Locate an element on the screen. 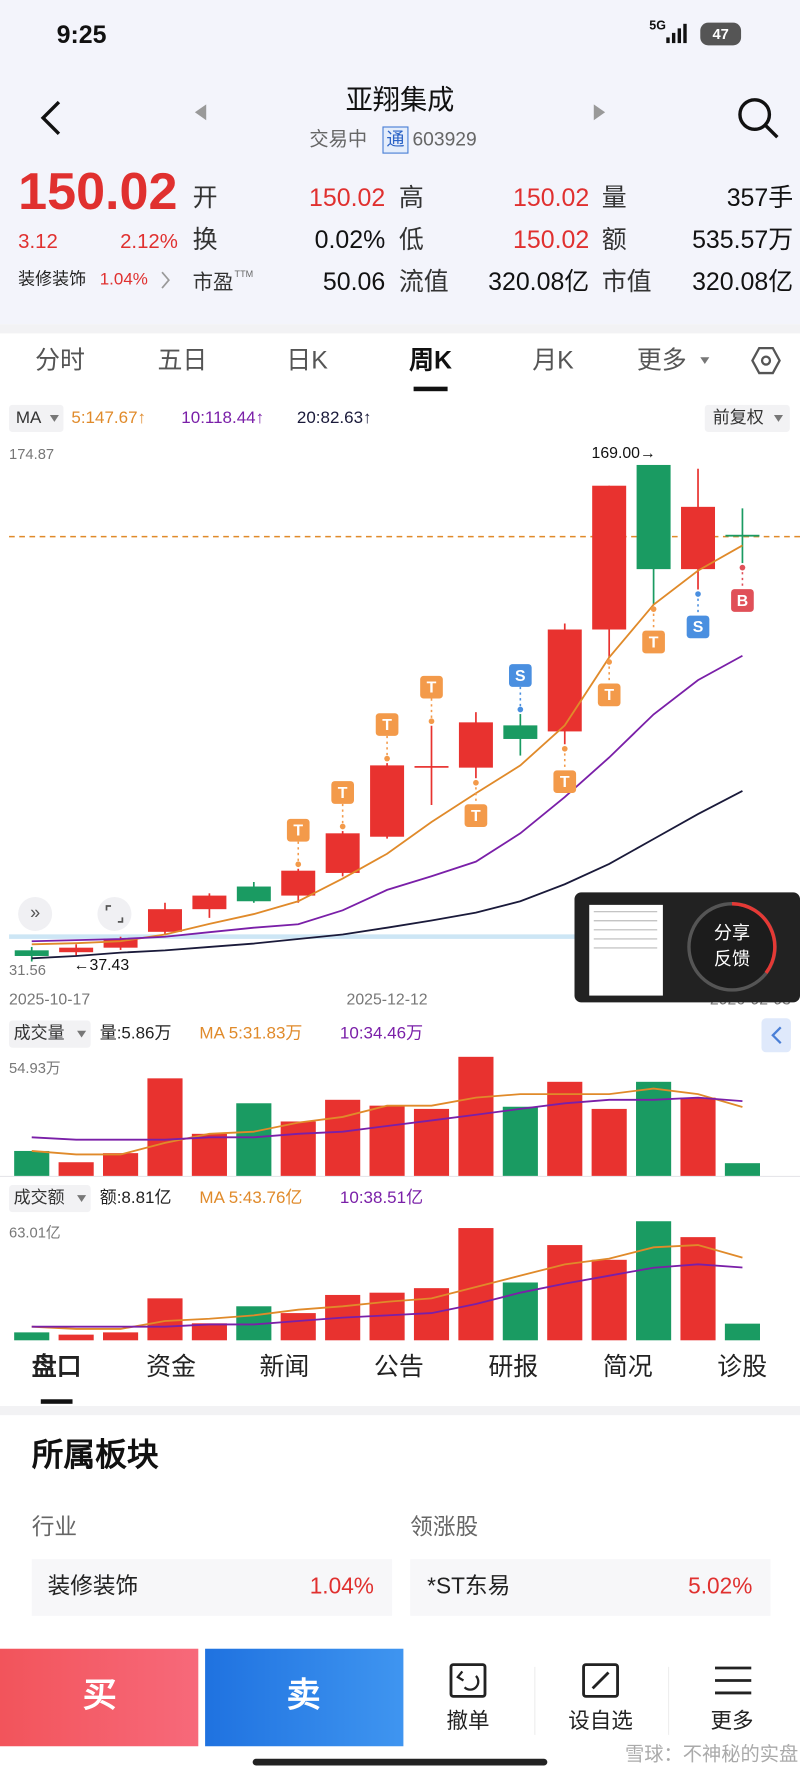  field-label: 市盈 is located at coordinates (213, 282).